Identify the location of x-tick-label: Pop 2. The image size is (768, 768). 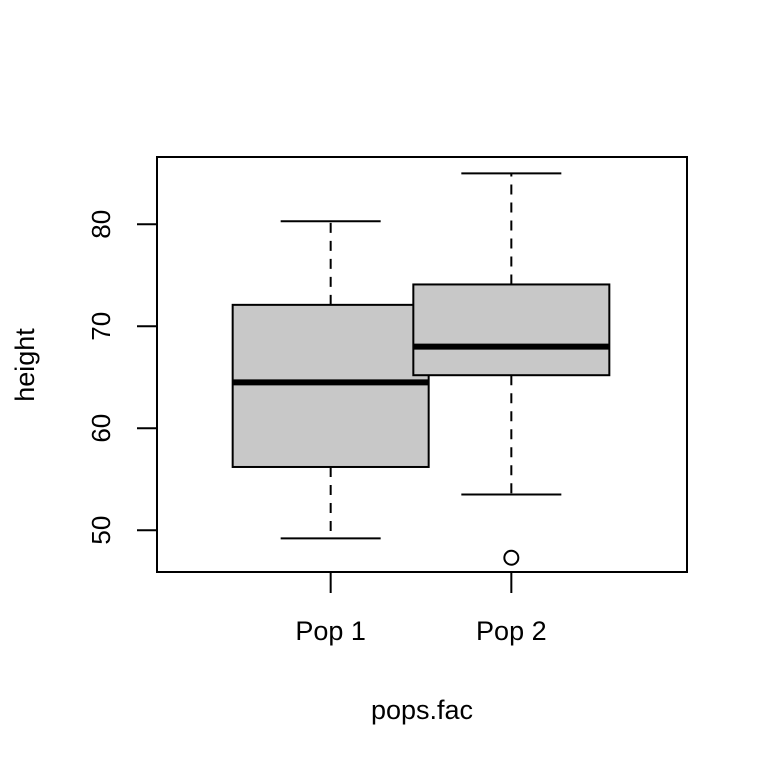
(511, 631).